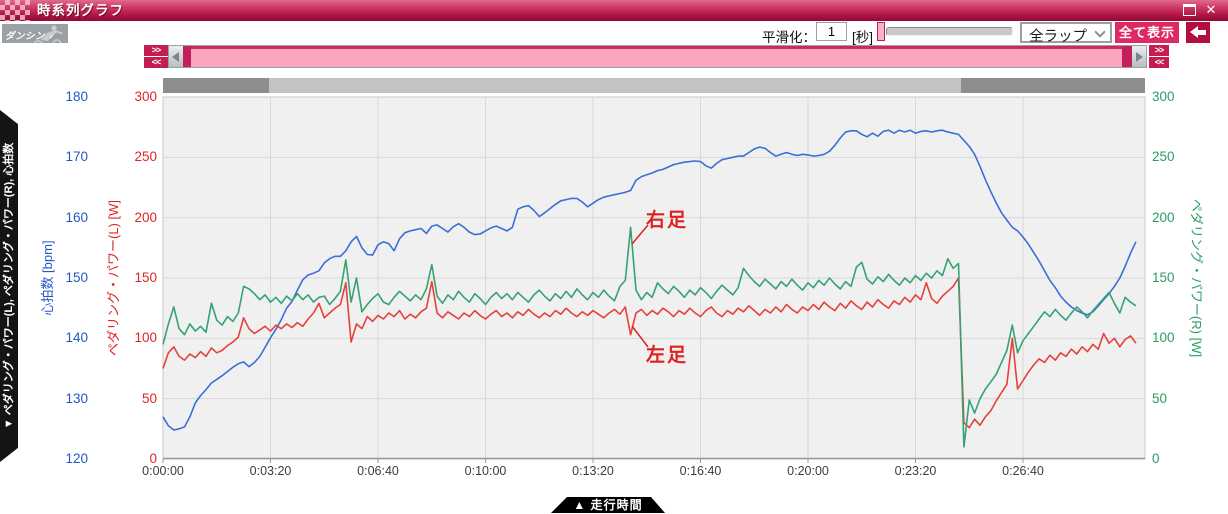  I want to click on chart-annotation: 右足, so click(667, 220).